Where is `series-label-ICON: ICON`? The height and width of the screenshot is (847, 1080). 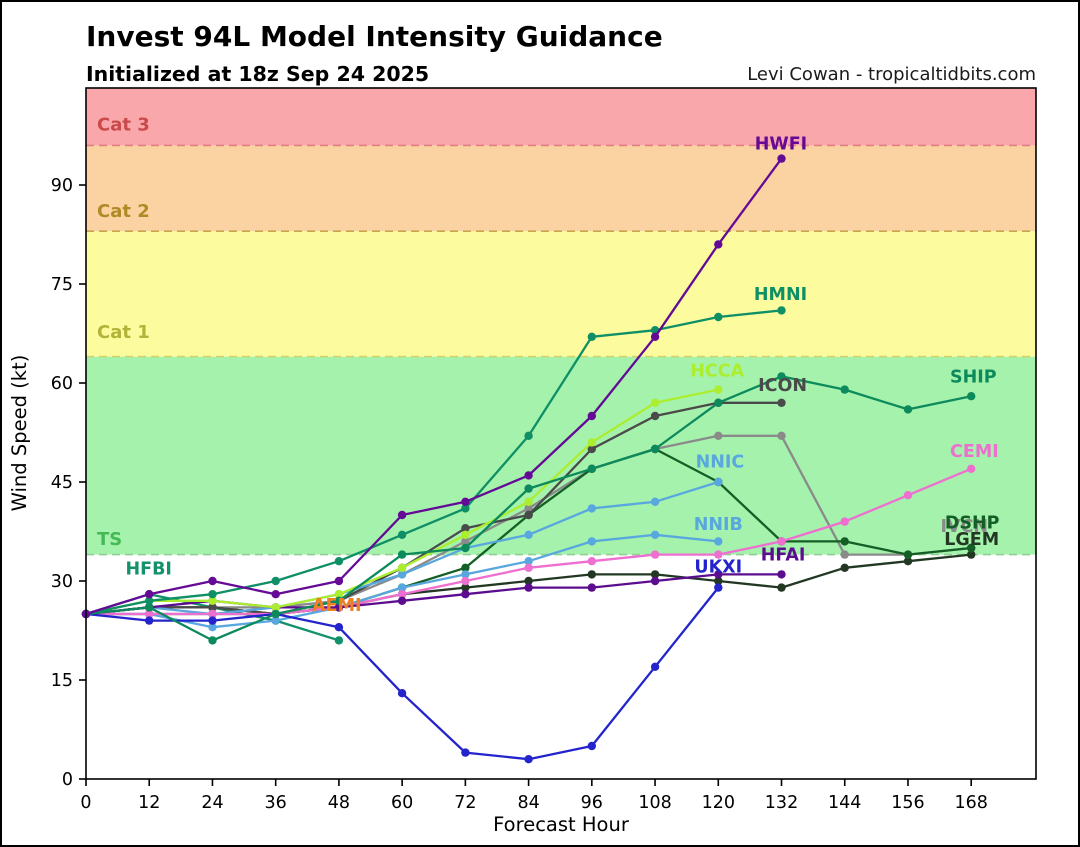 series-label-ICON: ICON is located at coordinates (782, 386).